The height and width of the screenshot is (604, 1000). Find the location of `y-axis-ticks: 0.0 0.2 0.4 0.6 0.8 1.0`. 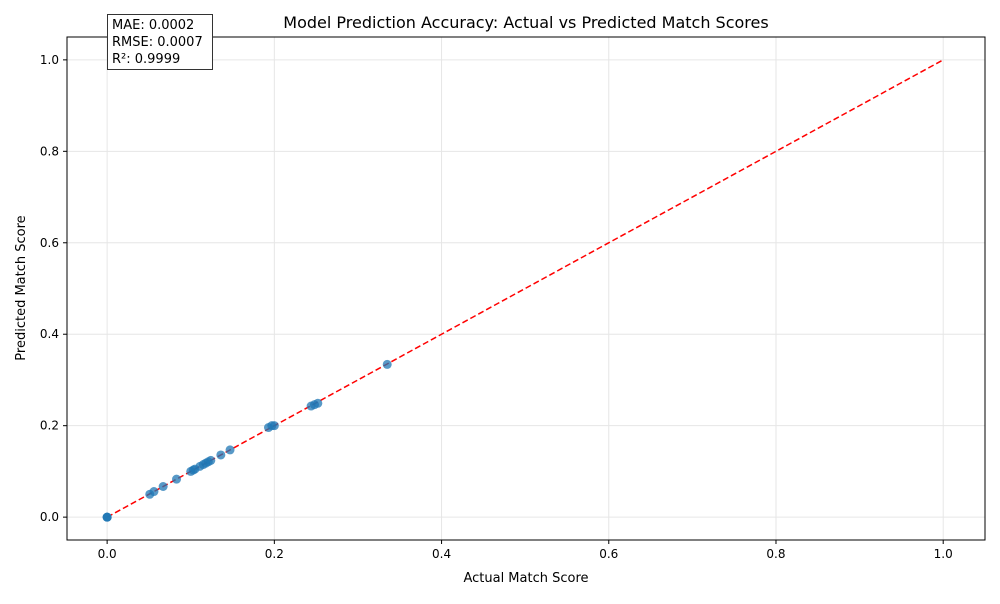

y-axis-ticks: 0.0 0.2 0.4 0.6 0.8 1.0 is located at coordinates (53, 288).